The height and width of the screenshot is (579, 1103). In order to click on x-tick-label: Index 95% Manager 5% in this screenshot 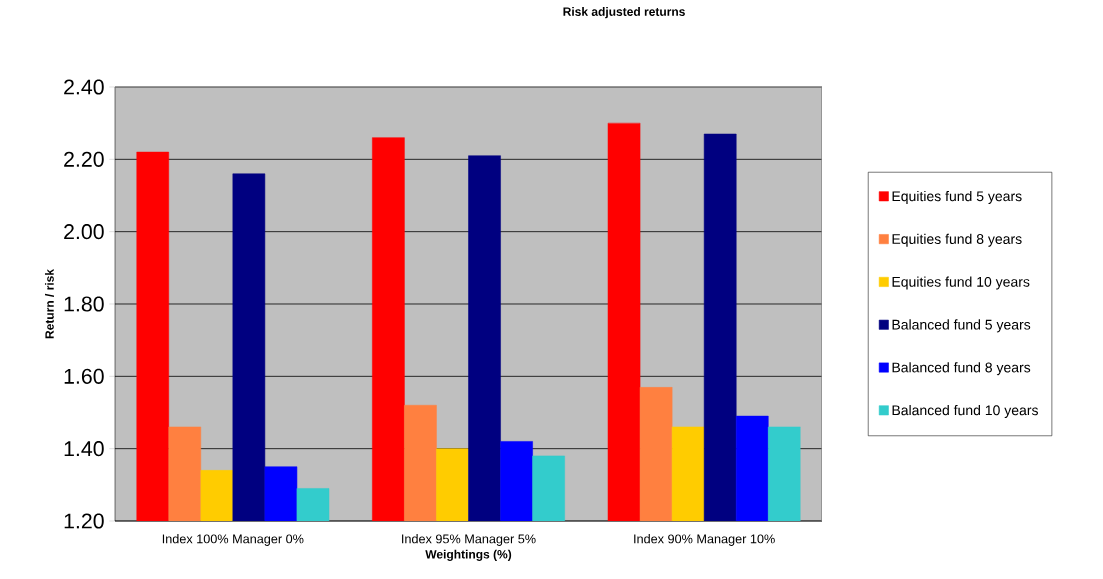, I will do `click(469, 540)`.